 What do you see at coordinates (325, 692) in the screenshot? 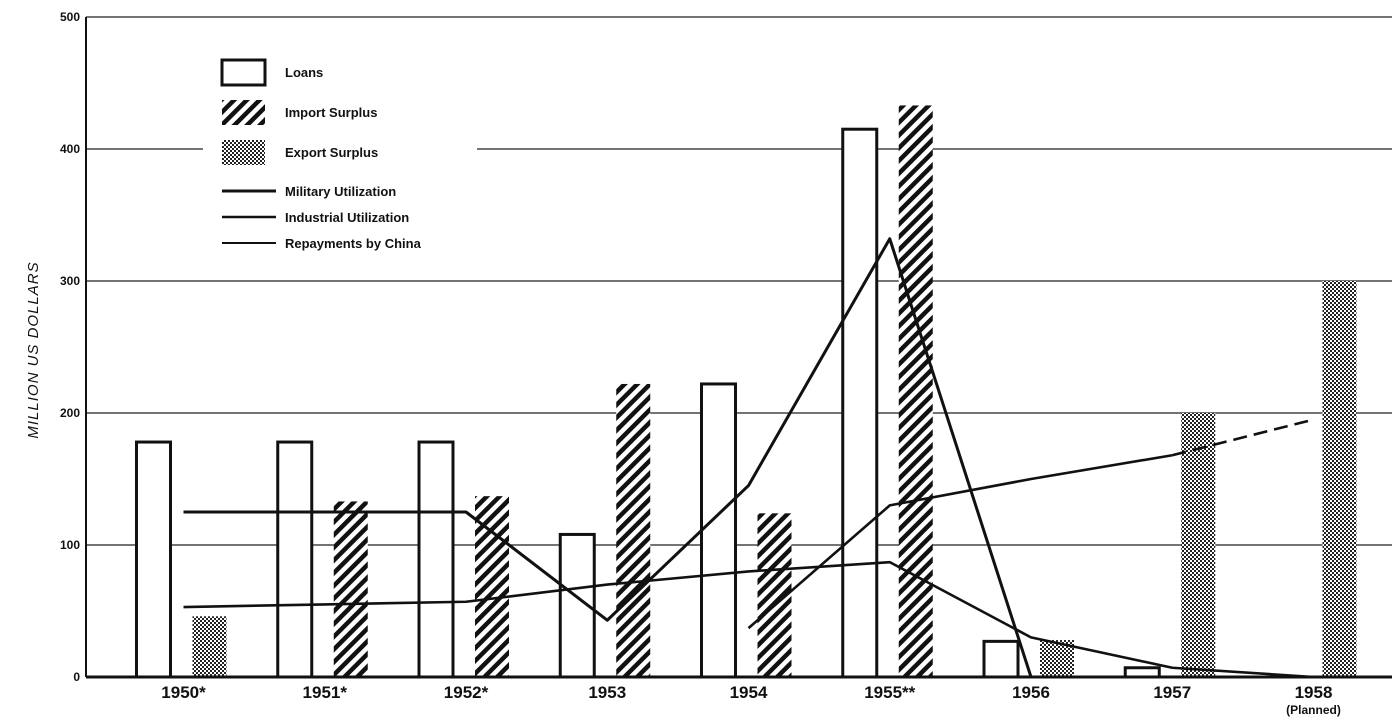
I see `x-tick-label: 1951*` at bounding box center [325, 692].